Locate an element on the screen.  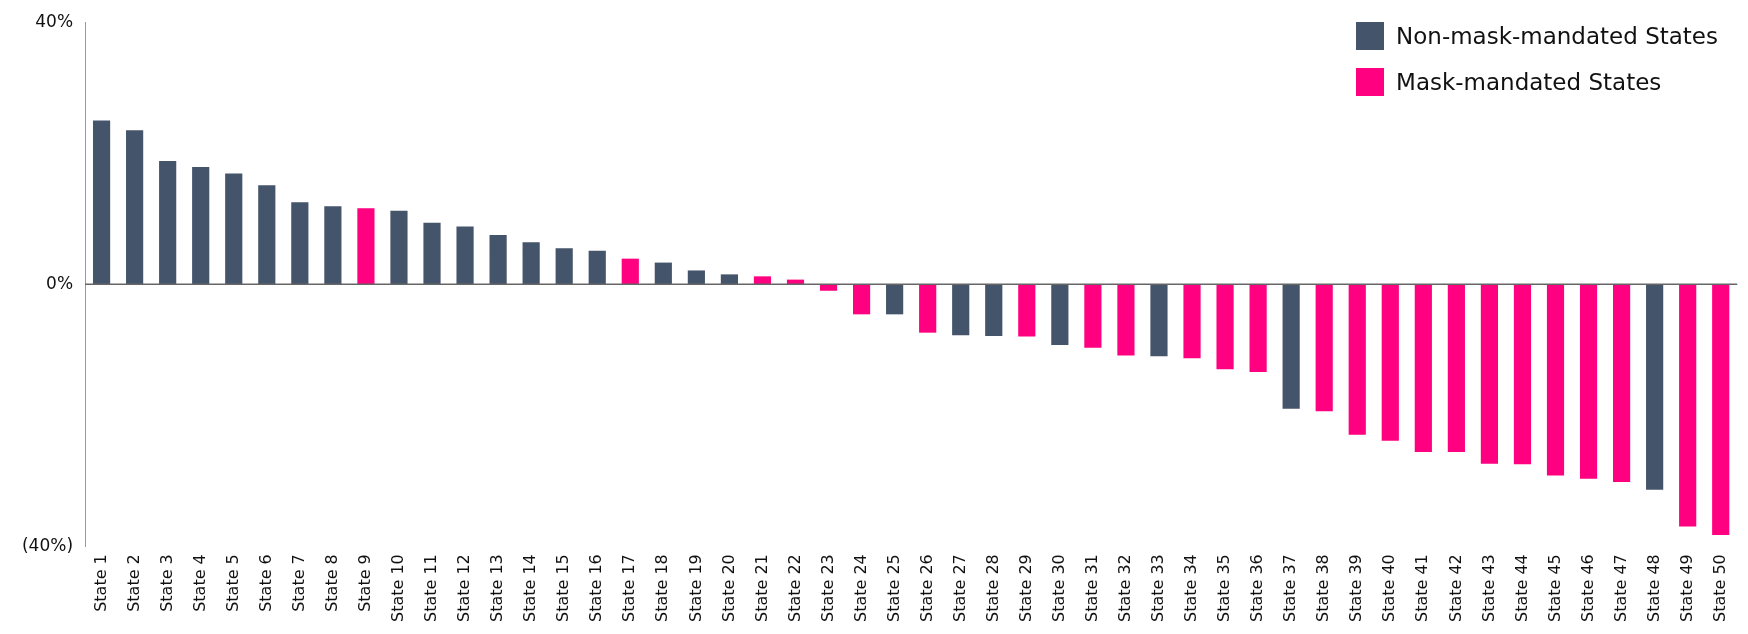
y-tick-label: 0% is located at coordinates (60, 282).